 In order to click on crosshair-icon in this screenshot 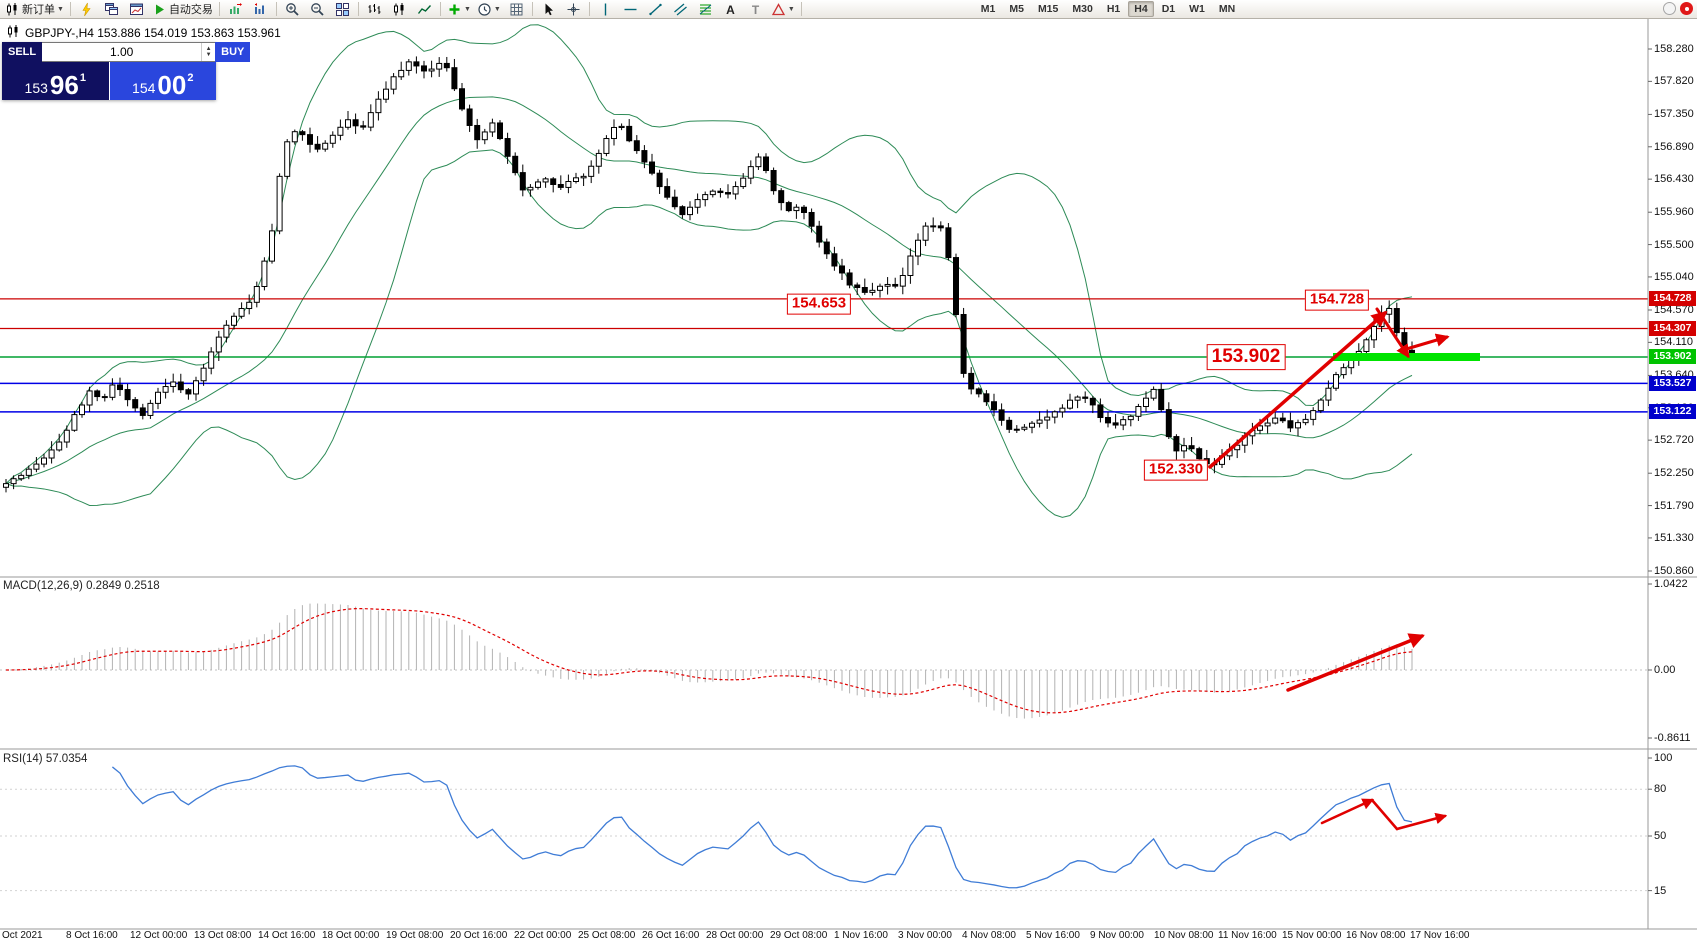, I will do `click(573, 9)`.